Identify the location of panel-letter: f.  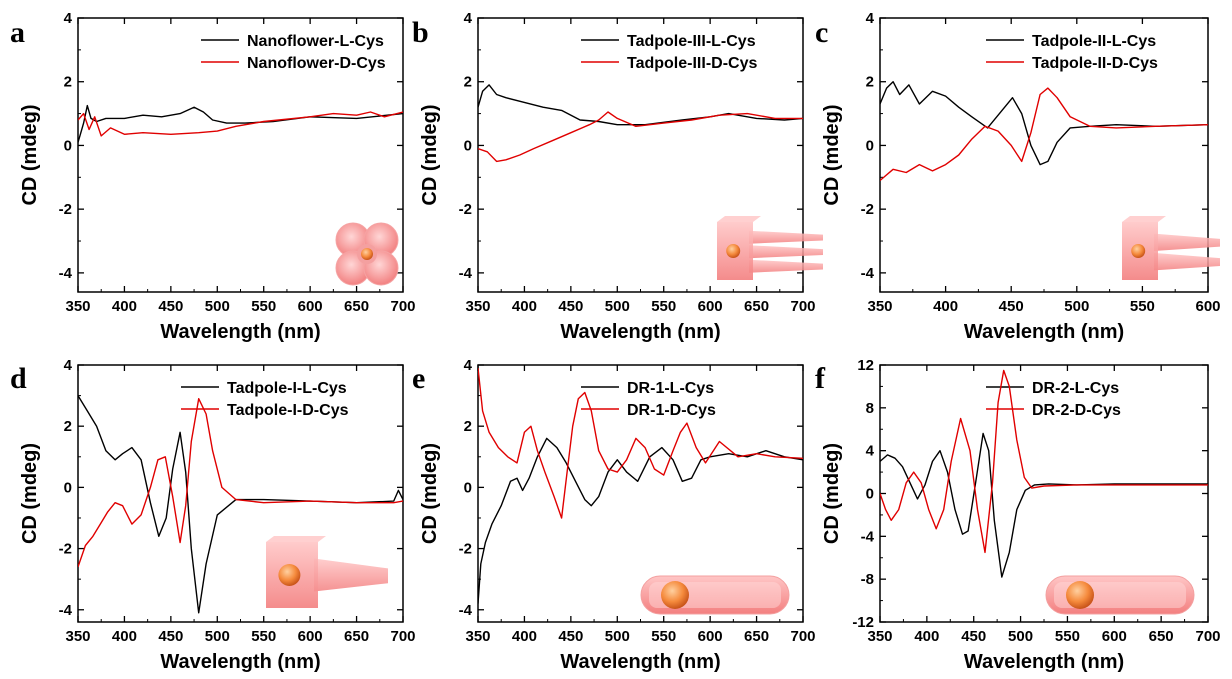
(820, 378).